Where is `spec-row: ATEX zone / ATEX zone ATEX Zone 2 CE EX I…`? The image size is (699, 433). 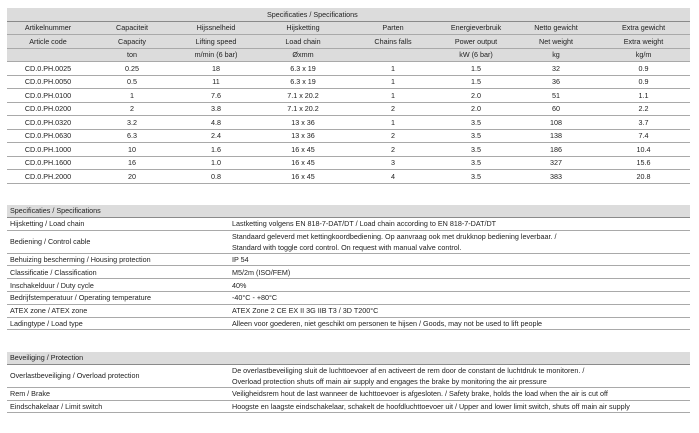 spec-row: ATEX zone / ATEX zone ATEX Zone 2 CE EX I… is located at coordinates (348, 311).